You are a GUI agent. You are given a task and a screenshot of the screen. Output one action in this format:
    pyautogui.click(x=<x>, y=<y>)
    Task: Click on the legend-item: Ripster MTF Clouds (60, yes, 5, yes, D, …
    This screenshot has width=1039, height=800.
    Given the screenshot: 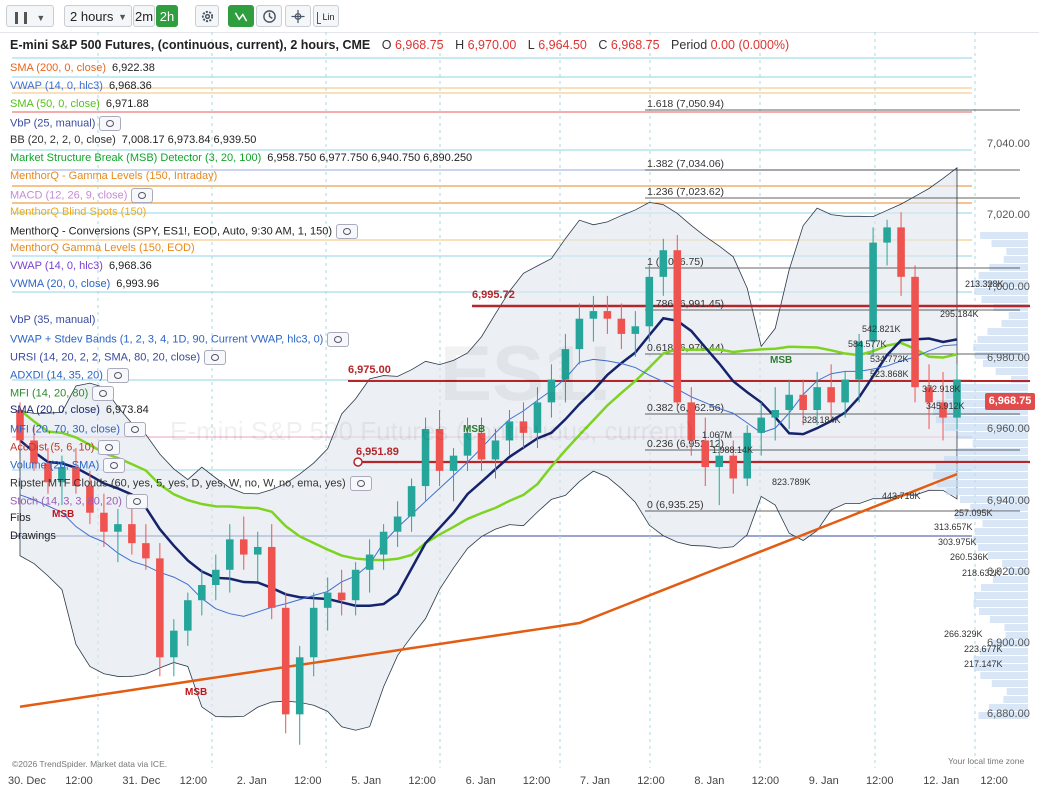 What is the action you would take?
    pyautogui.click(x=191, y=483)
    